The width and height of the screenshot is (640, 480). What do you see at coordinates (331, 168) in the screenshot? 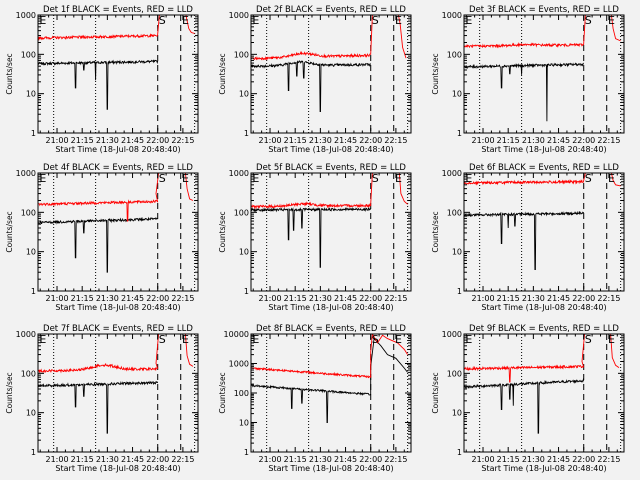
I see `chart-title: Det 5f BLACK = Events, RED = LLD` at bounding box center [331, 168].